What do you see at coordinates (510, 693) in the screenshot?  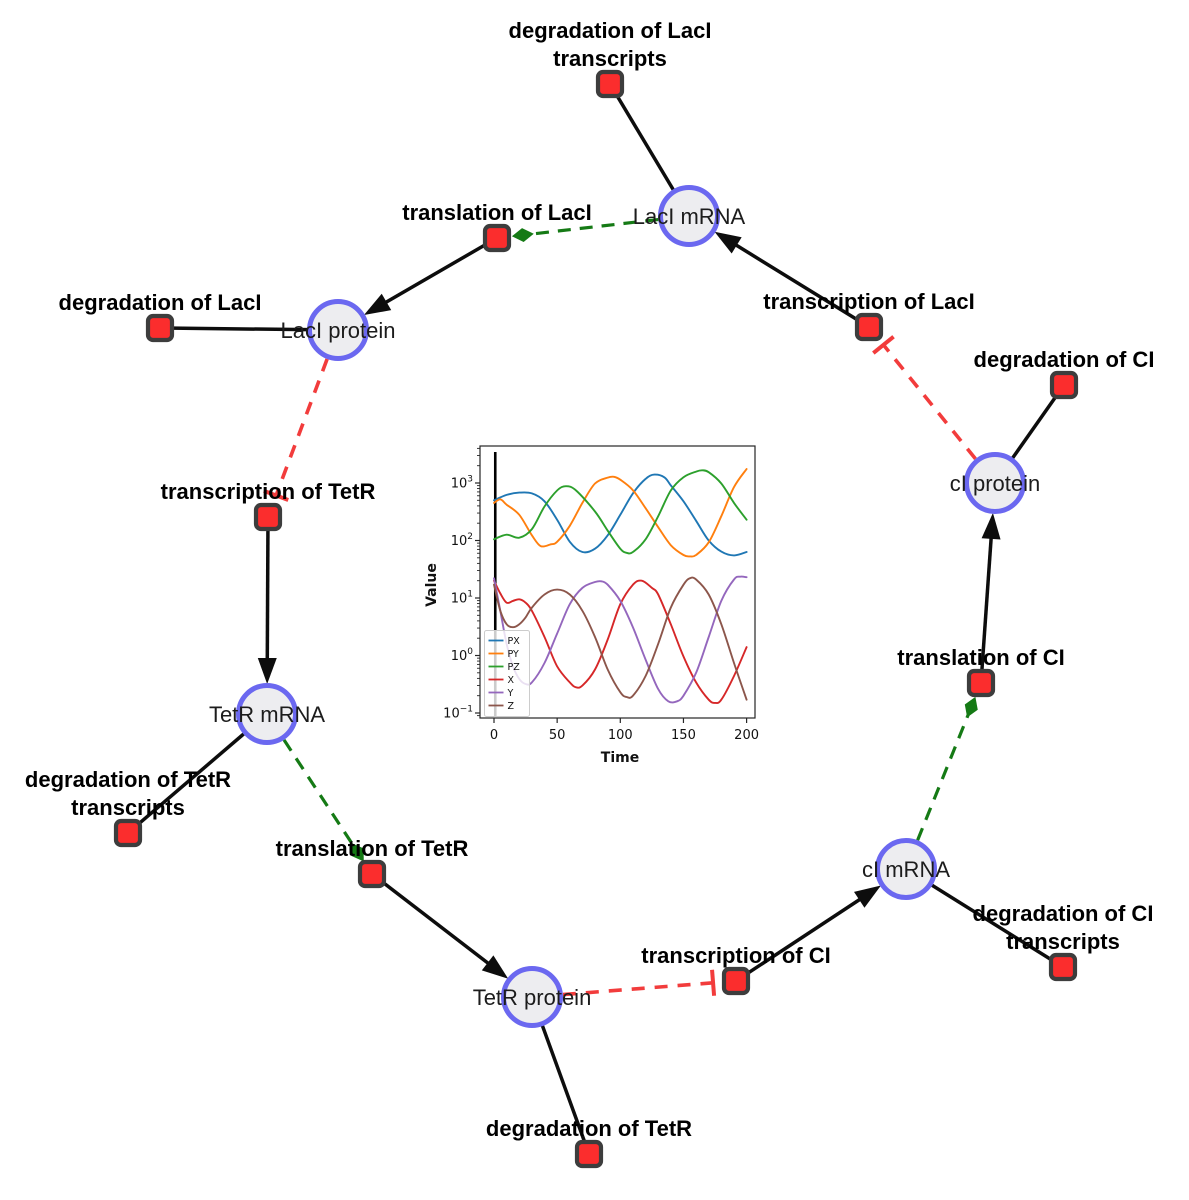 I see `legend-label-Y: Y` at bounding box center [510, 693].